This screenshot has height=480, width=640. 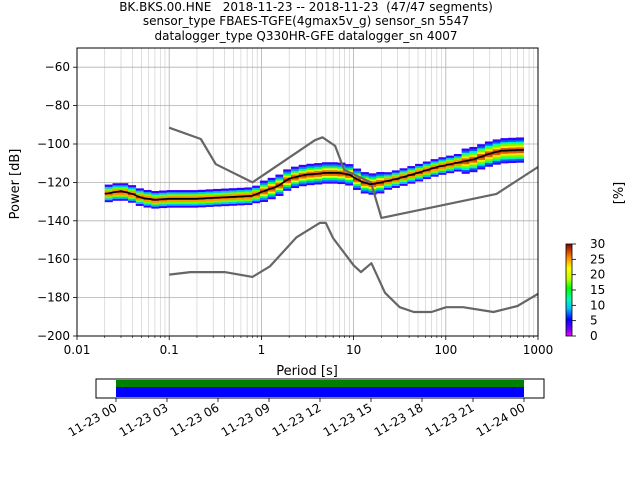 I want to click on timeline-tick-label: 11-23 03, so click(x=144, y=419).